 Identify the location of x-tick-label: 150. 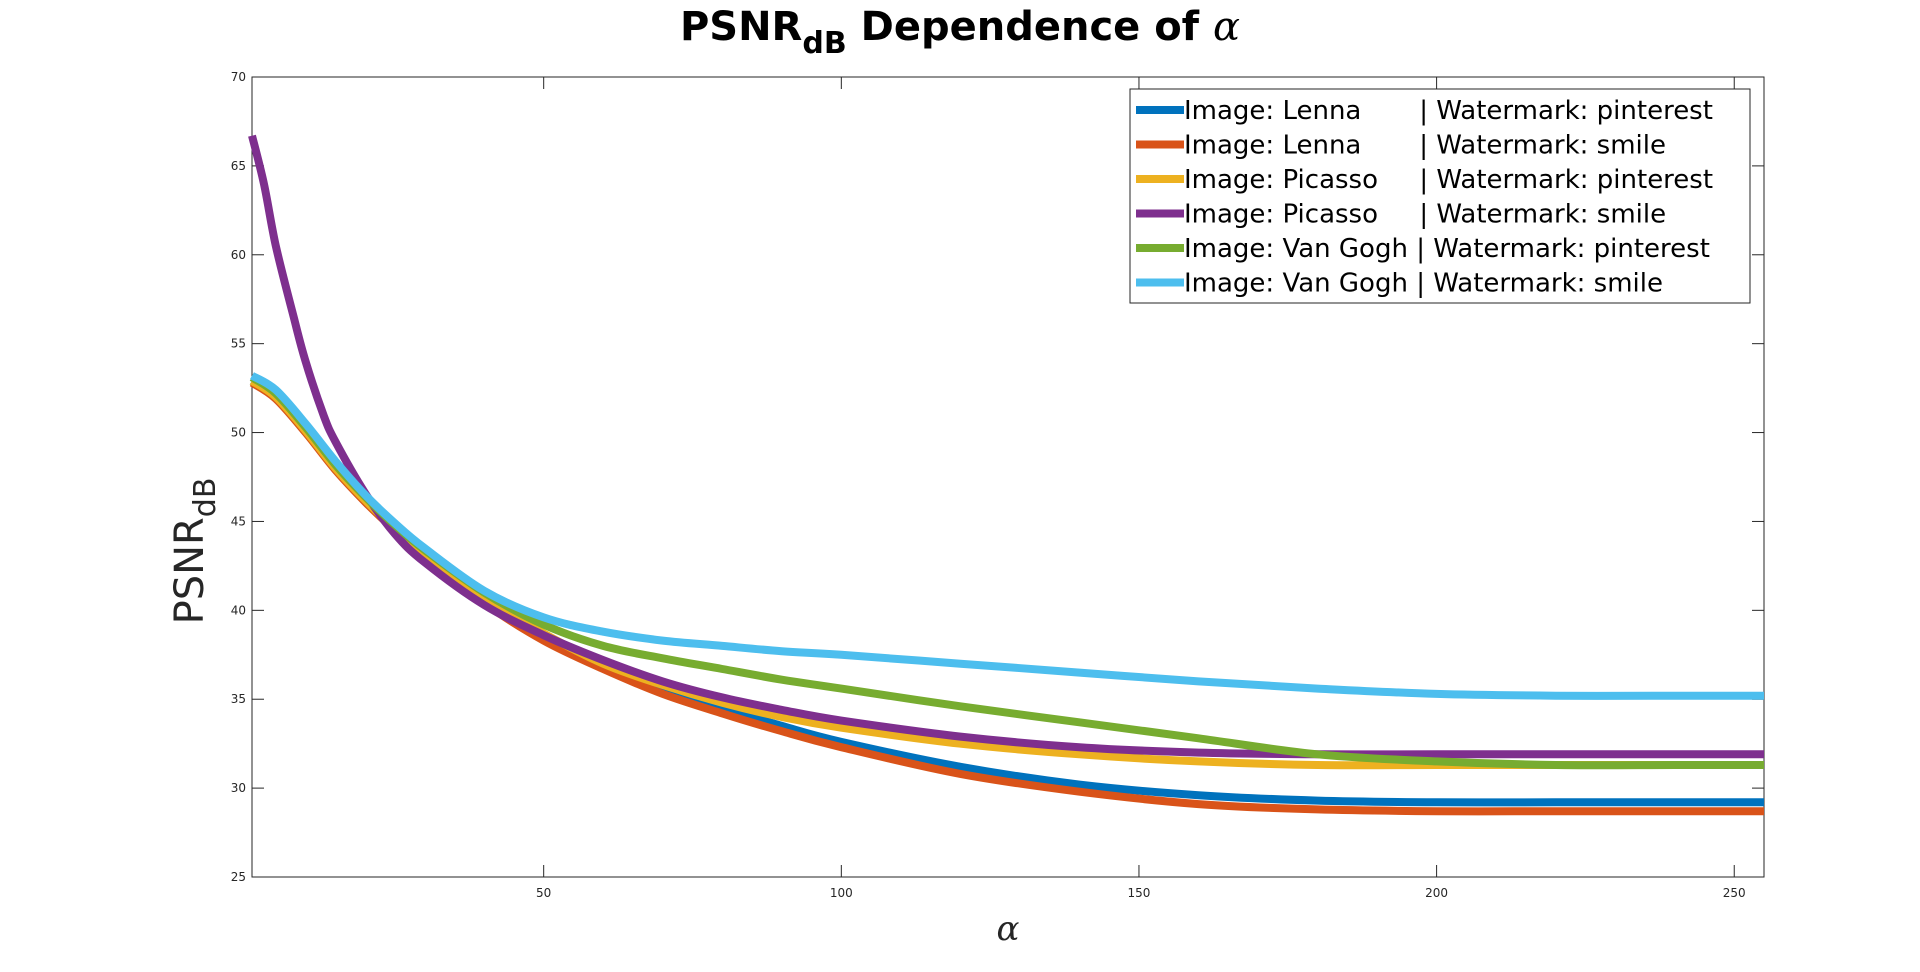
(1139, 893).